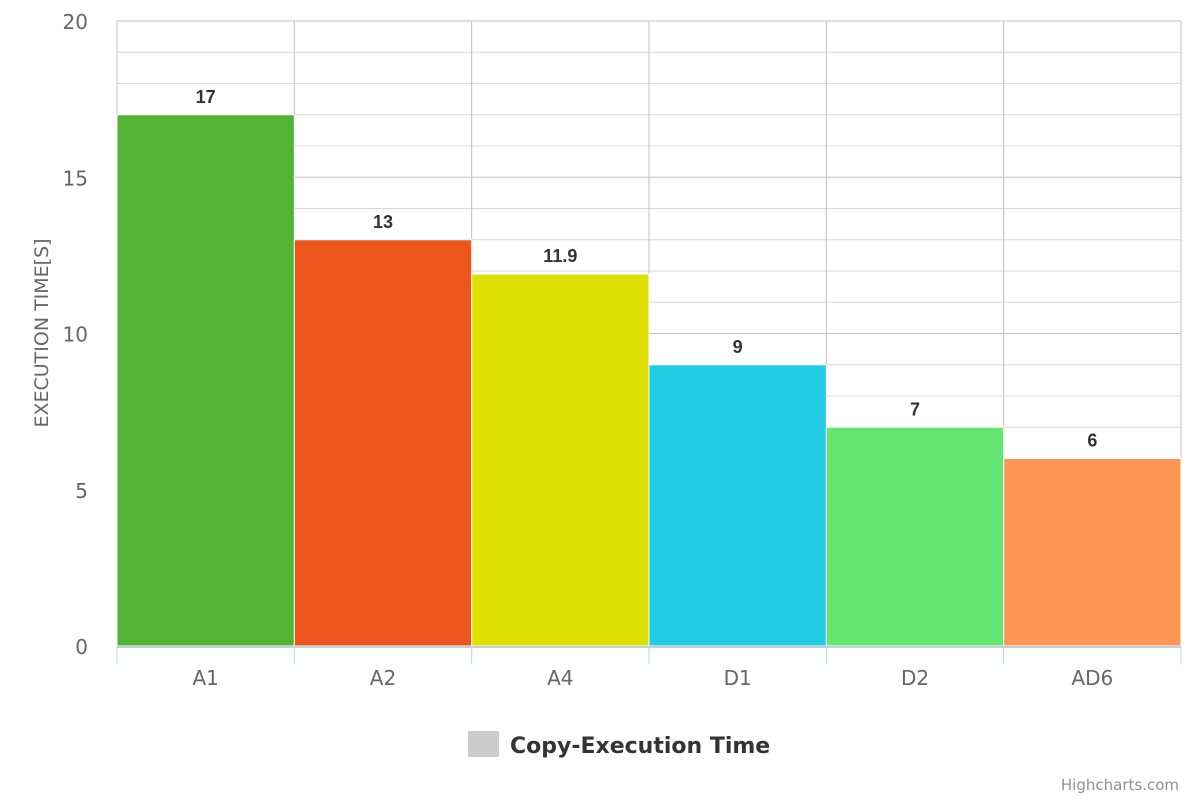  Describe the element at coordinates (915, 536) in the screenshot. I see `bar-d2` at that location.